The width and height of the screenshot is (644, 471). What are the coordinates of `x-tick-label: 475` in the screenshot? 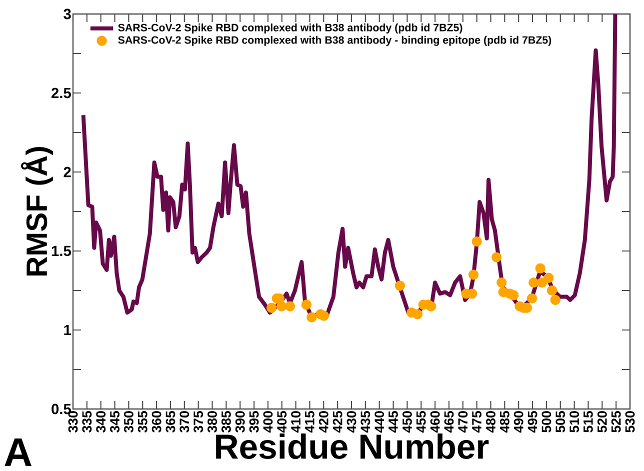 It's located at (477, 421).